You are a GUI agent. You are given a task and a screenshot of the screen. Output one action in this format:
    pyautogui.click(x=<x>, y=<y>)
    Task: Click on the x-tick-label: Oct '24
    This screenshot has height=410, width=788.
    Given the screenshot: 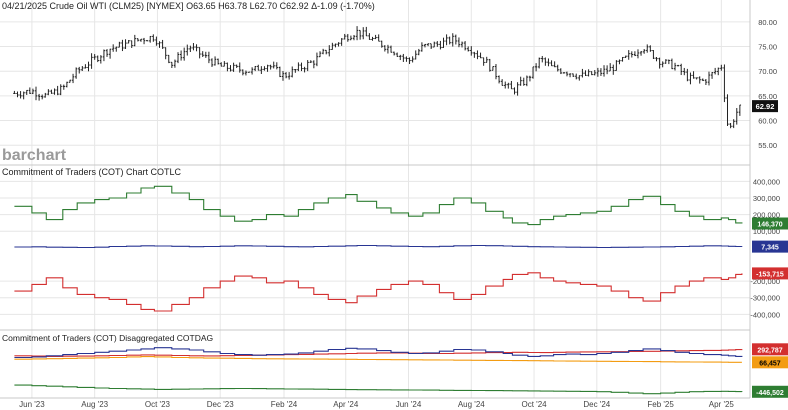 What is the action you would take?
    pyautogui.click(x=535, y=404)
    